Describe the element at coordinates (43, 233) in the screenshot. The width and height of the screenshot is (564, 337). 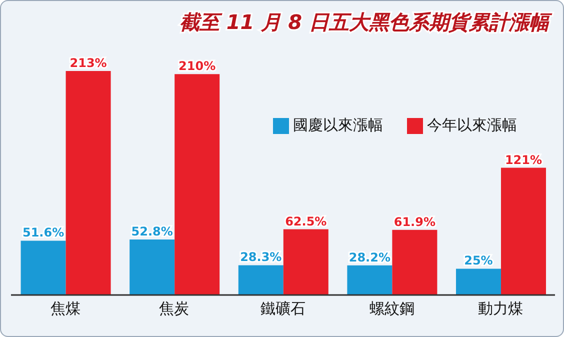
I see `data-label: 51.6%` at that location.